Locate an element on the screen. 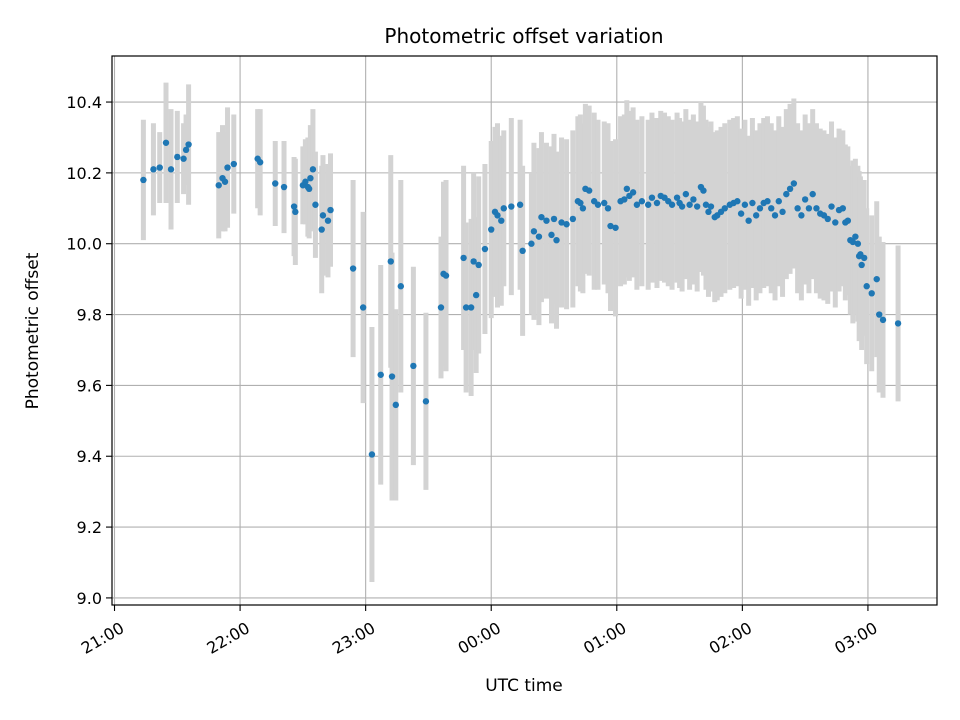 The height and width of the screenshot is (720, 960). x-tick-label: 00:00 is located at coordinates (479, 638).